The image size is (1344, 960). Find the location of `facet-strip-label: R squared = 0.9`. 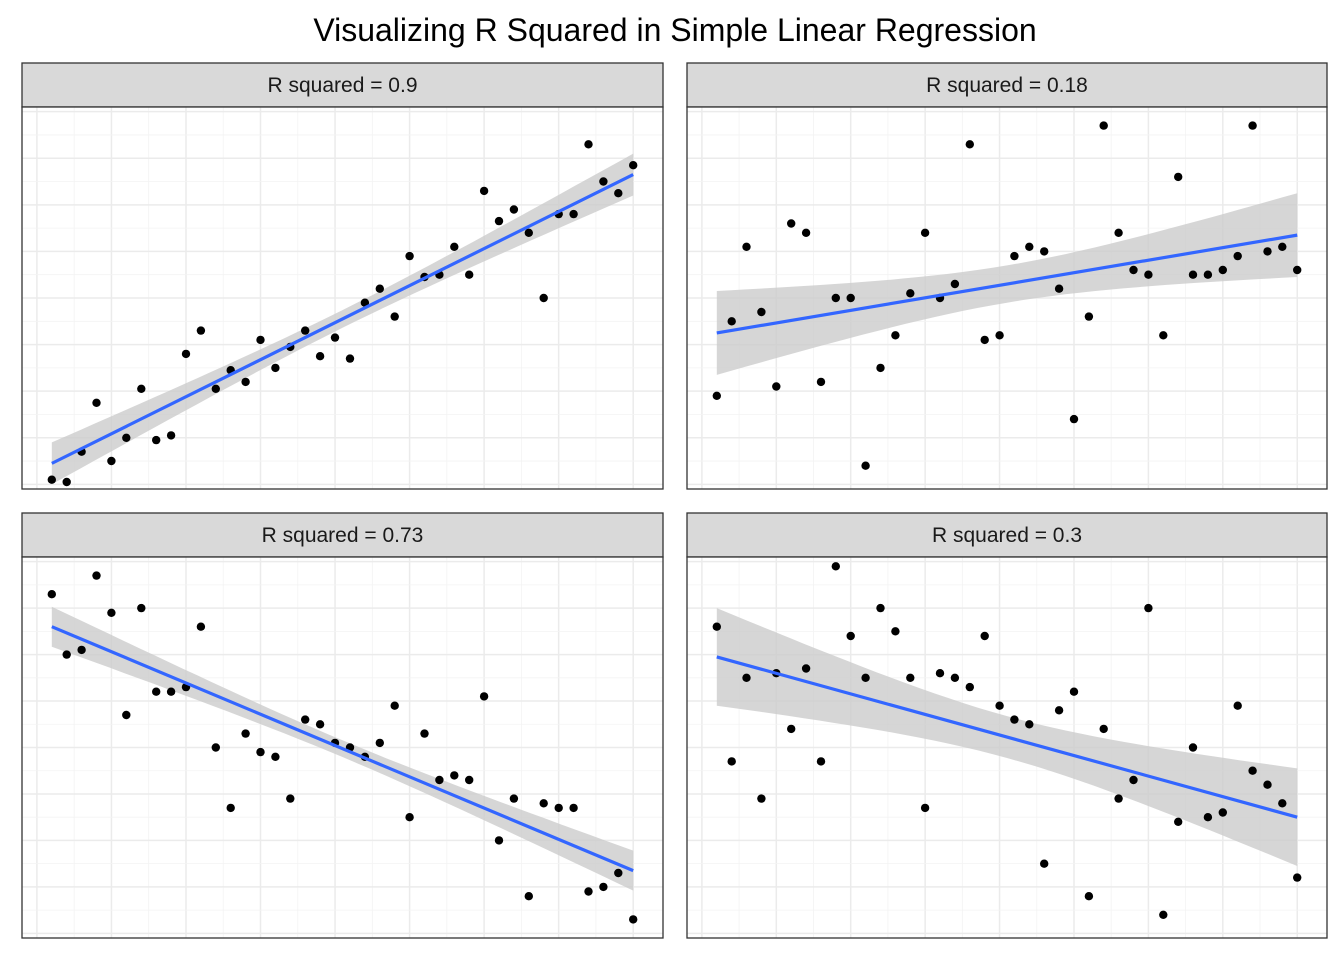

facet-strip-label: R squared = 0.9 is located at coordinates (342, 85).